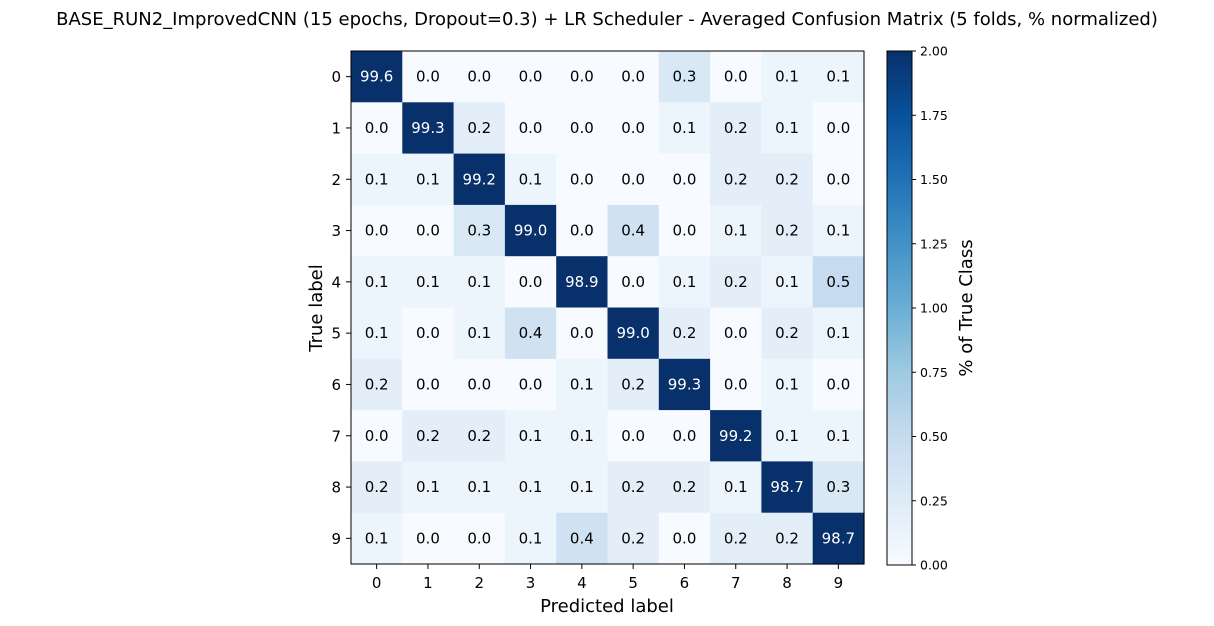 The image size is (1214, 626). Describe the element at coordinates (428, 583) in the screenshot. I see `x-tick-label: 1` at that location.